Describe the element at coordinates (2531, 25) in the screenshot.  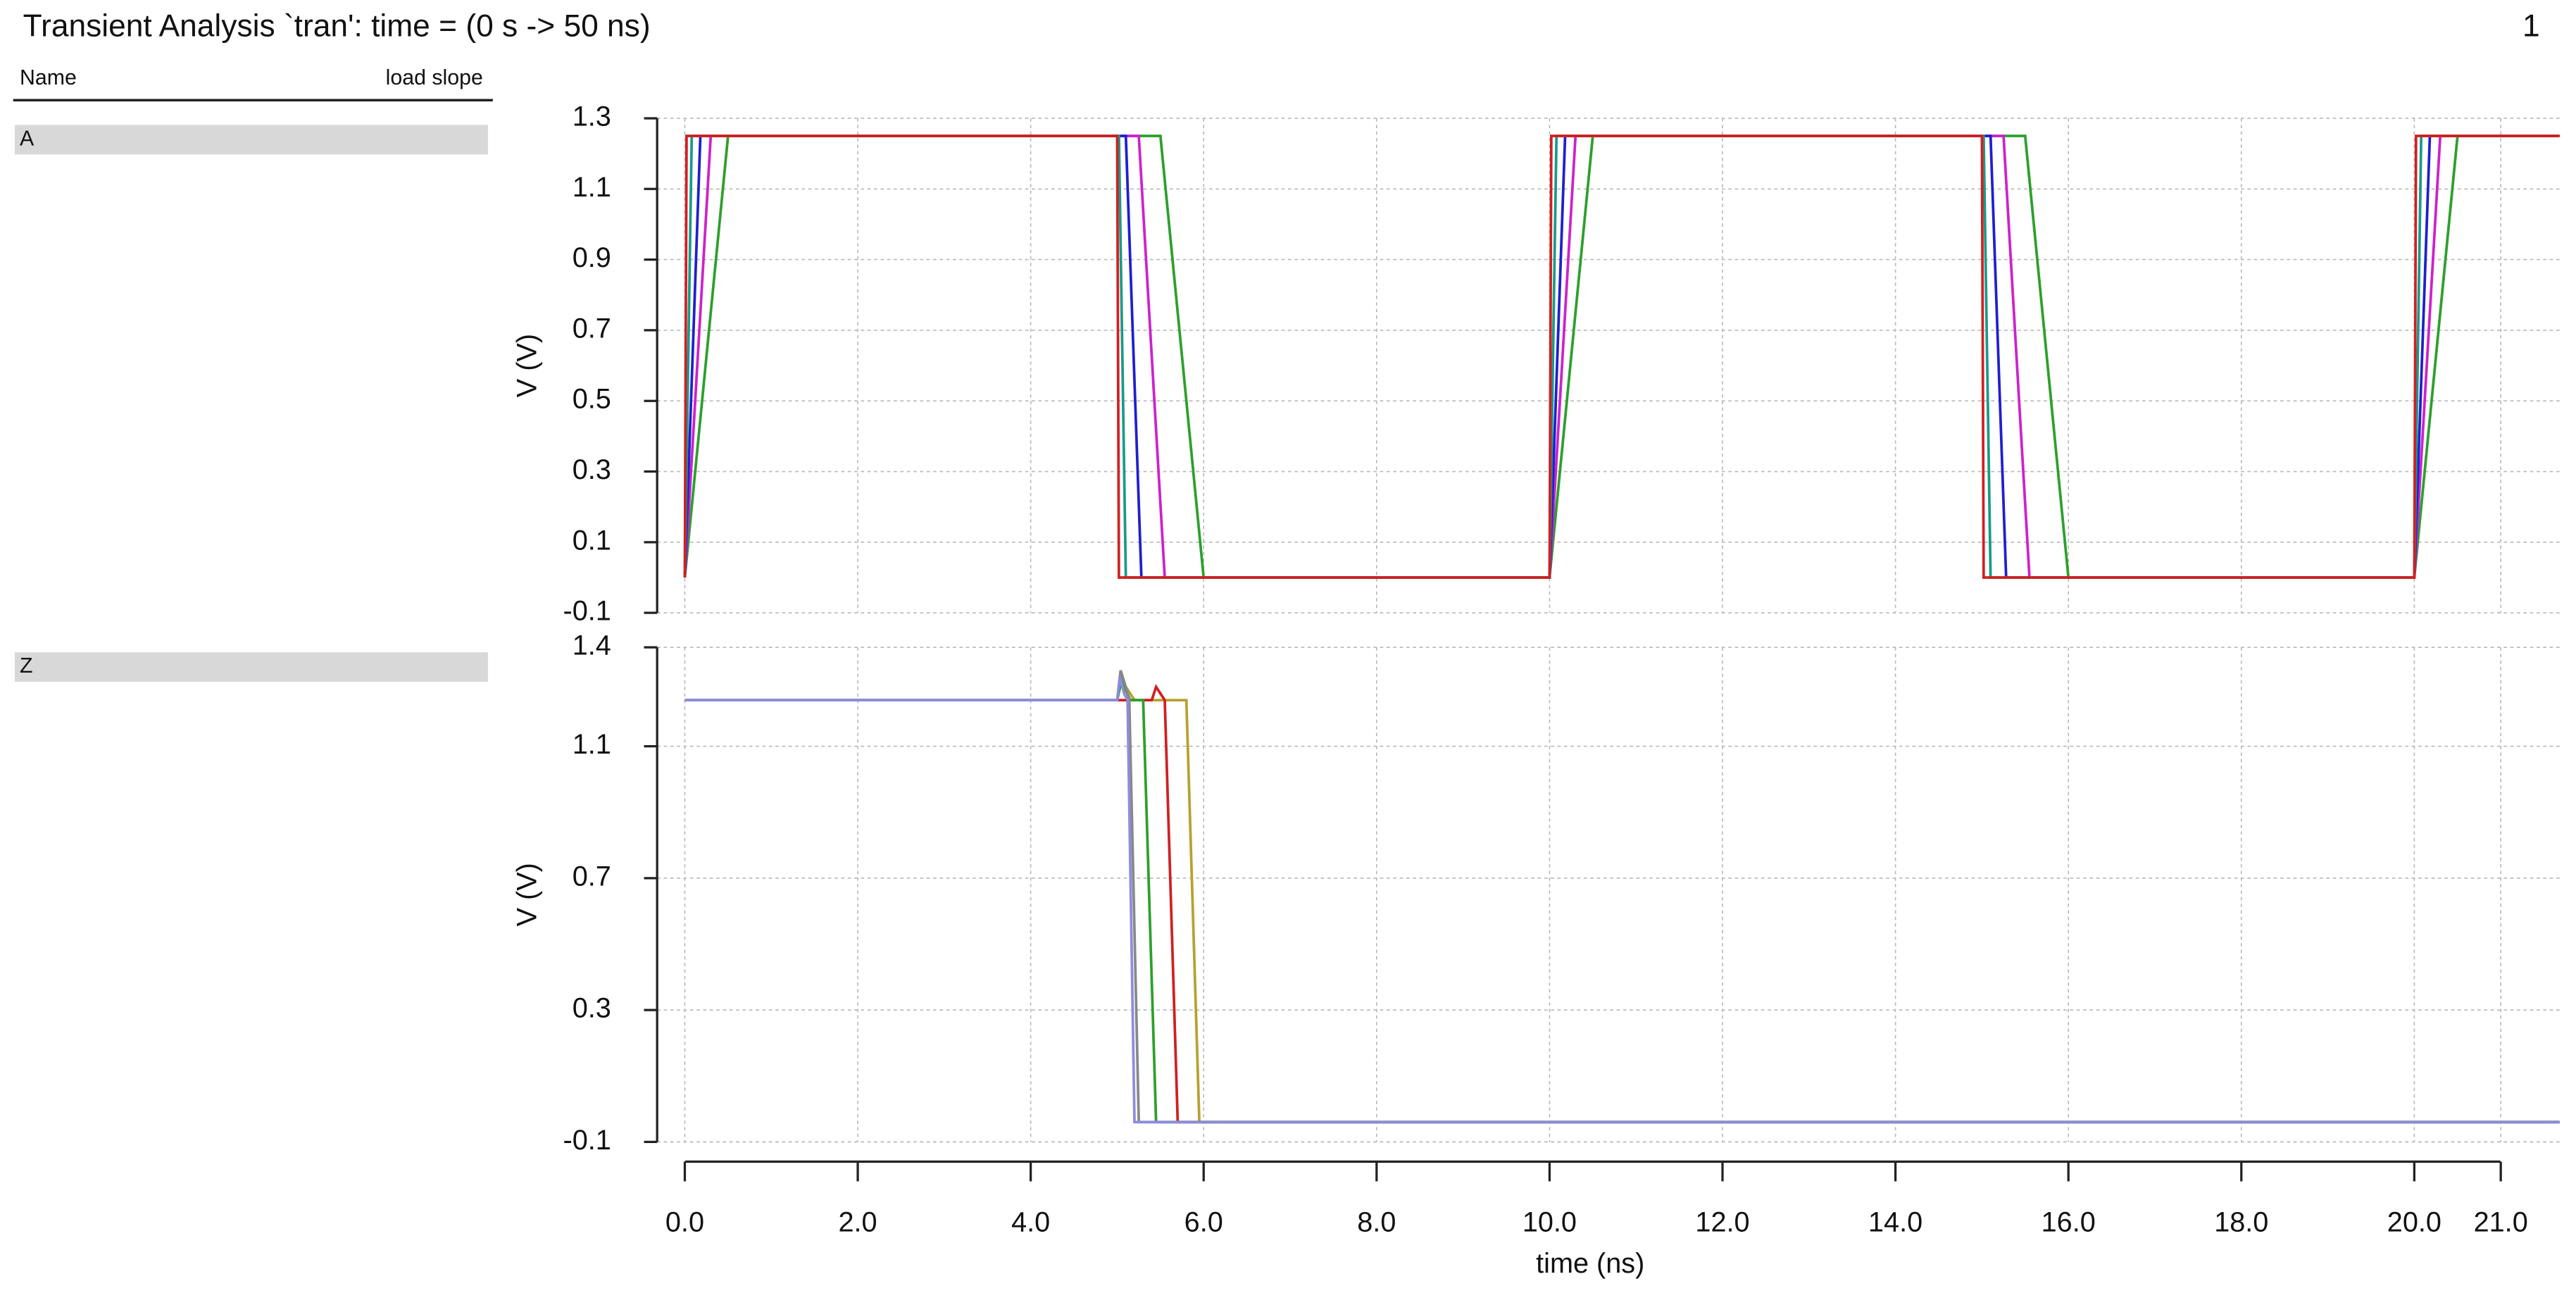
I see `page-number: 1` at that location.